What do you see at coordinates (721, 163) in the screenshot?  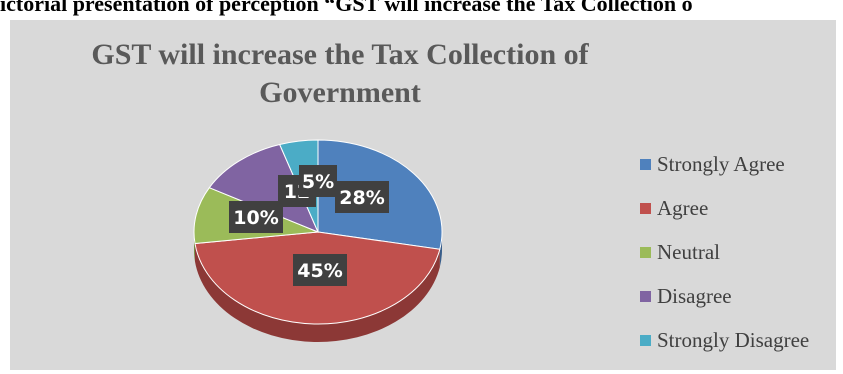 I see `legend-label: Strongly Agree` at bounding box center [721, 163].